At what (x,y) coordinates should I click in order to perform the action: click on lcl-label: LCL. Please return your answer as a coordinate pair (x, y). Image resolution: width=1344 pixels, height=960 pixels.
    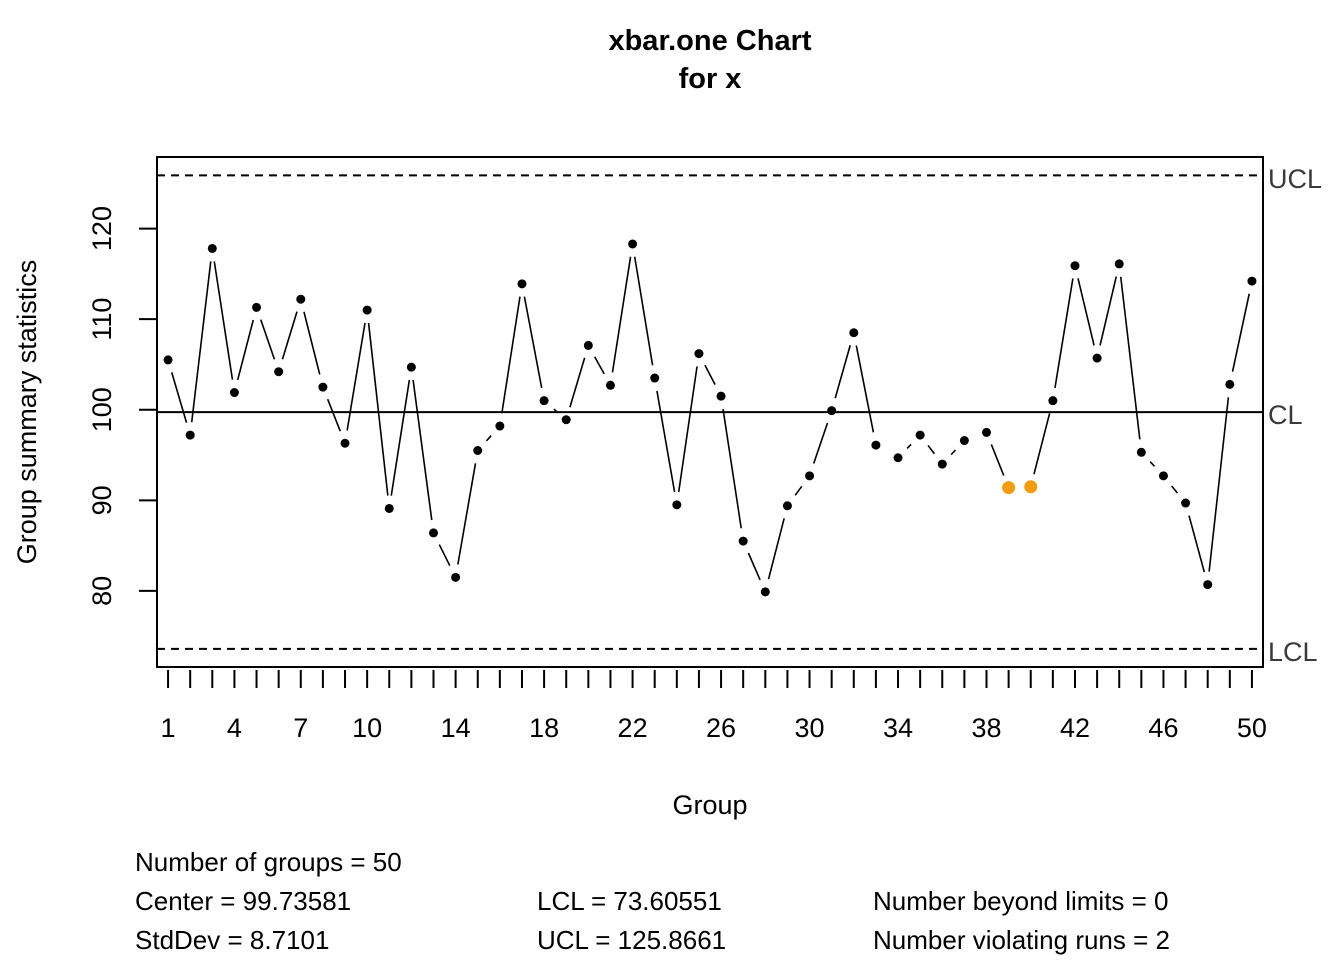
    Looking at the image, I should click on (1293, 652).